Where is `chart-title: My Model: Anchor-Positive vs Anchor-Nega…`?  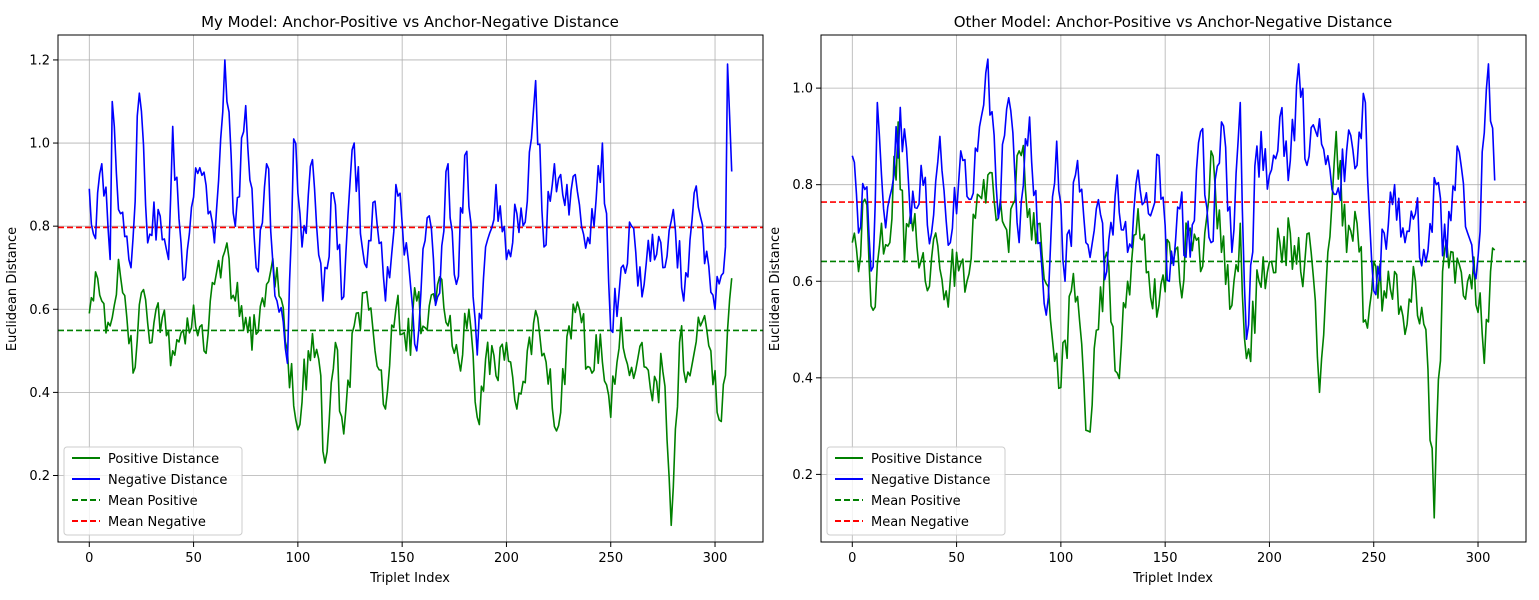 chart-title: My Model: Anchor-Positive vs Anchor-Nega… is located at coordinates (410, 22).